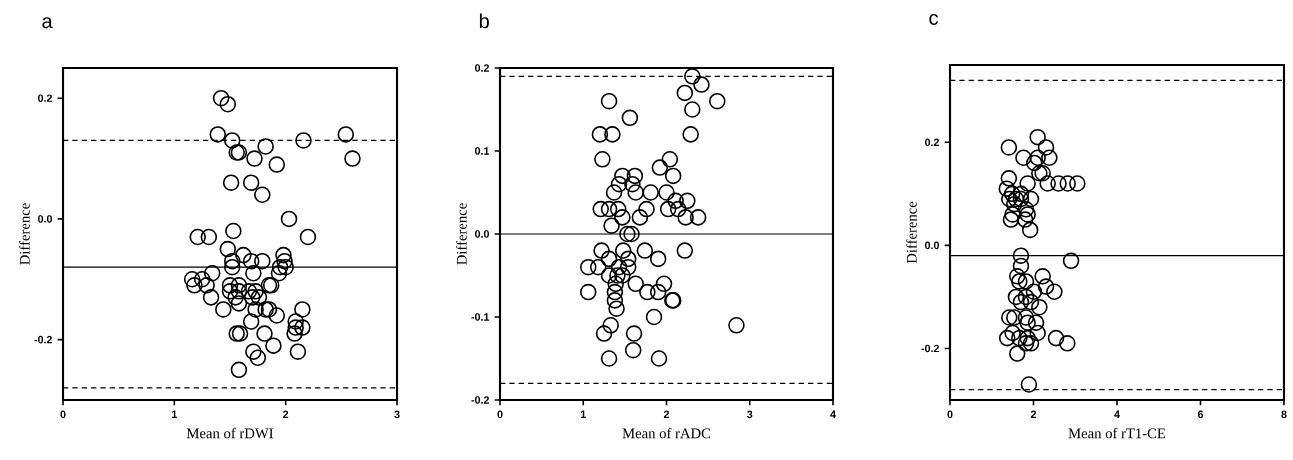 This screenshot has width=1293, height=460. Describe the element at coordinates (1200, 414) in the screenshot. I see `x-tick-label: 6` at that location.